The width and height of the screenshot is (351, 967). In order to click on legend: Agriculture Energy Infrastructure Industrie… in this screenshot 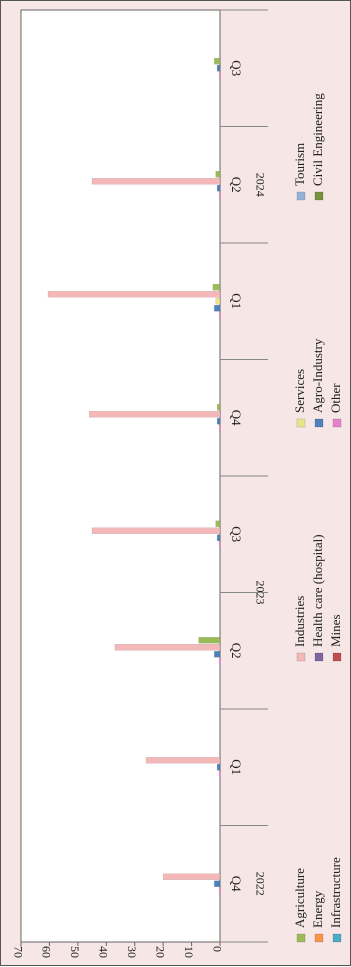, I will do `click(317, 518)`.